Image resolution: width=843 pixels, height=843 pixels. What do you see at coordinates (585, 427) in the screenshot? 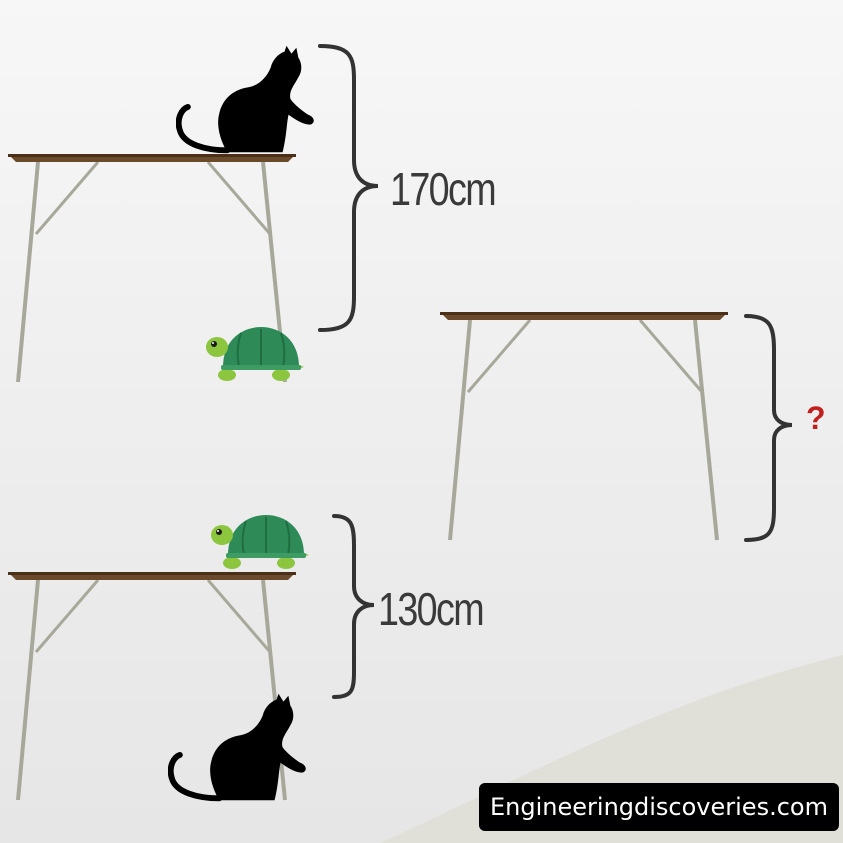
I see `table-icon` at bounding box center [585, 427].